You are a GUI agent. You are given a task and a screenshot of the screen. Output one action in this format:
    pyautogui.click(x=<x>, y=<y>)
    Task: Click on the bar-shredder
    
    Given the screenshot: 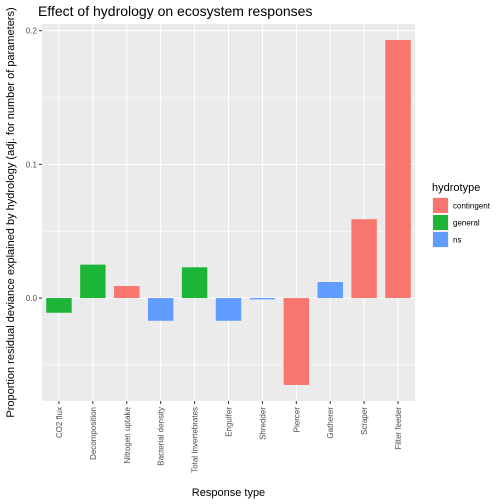 What is the action you would take?
    pyautogui.click(x=262, y=299)
    